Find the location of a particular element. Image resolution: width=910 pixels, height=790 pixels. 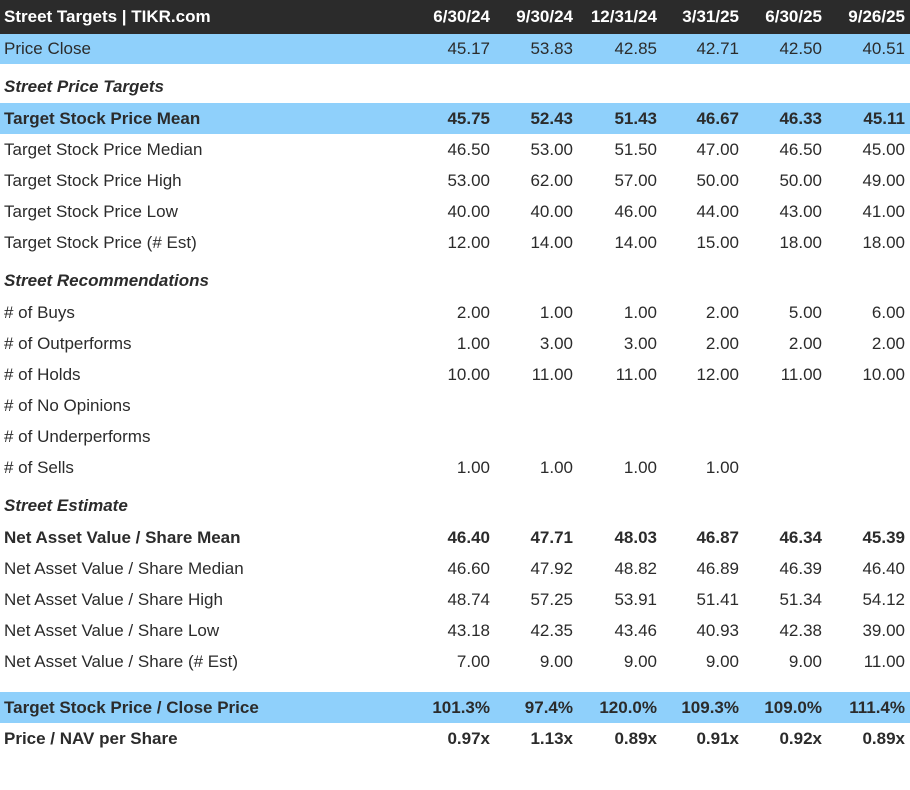

cell-value: 7.00 is located at coordinates (473, 661).